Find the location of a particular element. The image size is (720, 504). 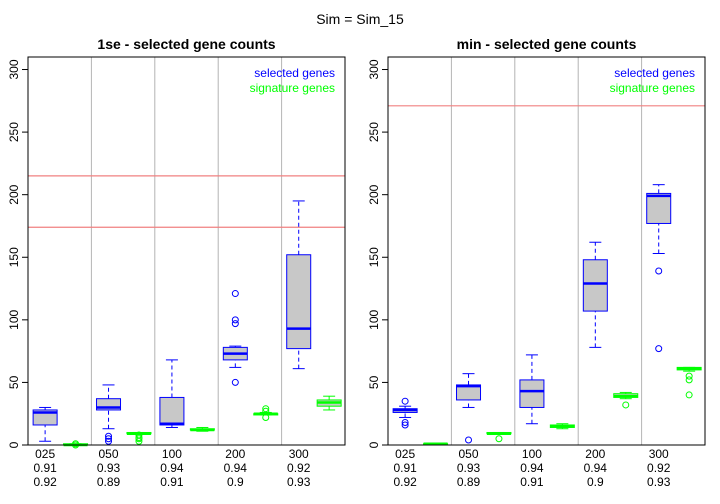

panel-title: min - selected gene counts is located at coordinates (547, 44).